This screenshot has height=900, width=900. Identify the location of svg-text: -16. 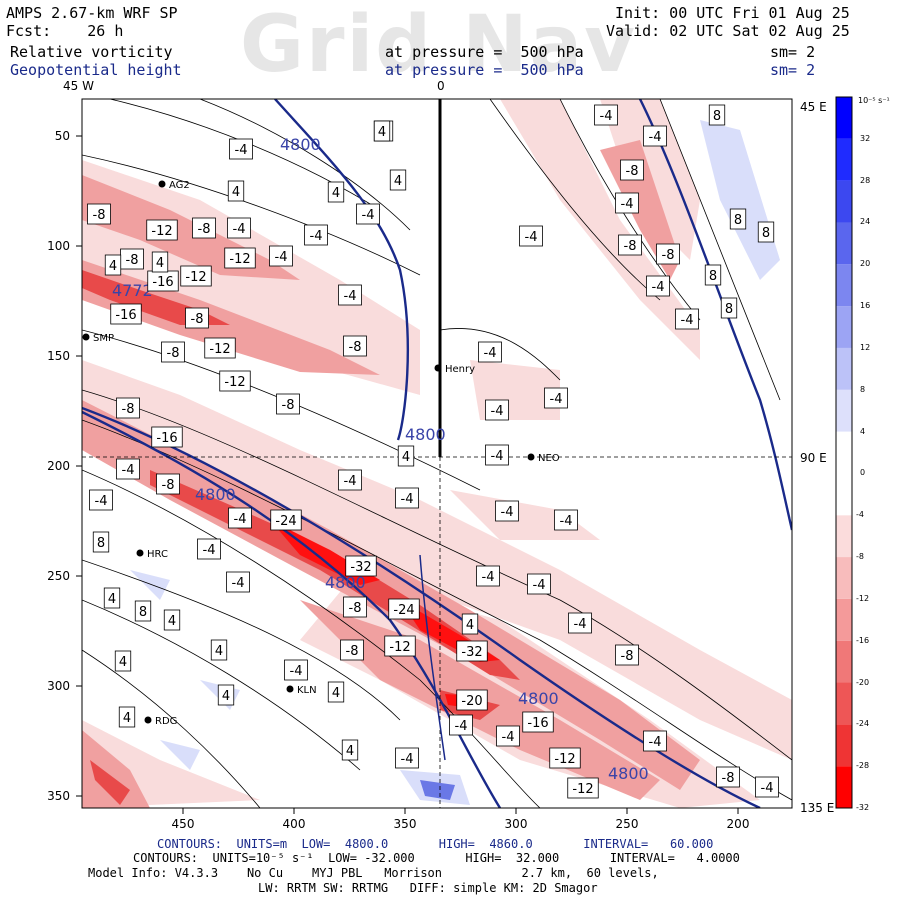
(166, 438).